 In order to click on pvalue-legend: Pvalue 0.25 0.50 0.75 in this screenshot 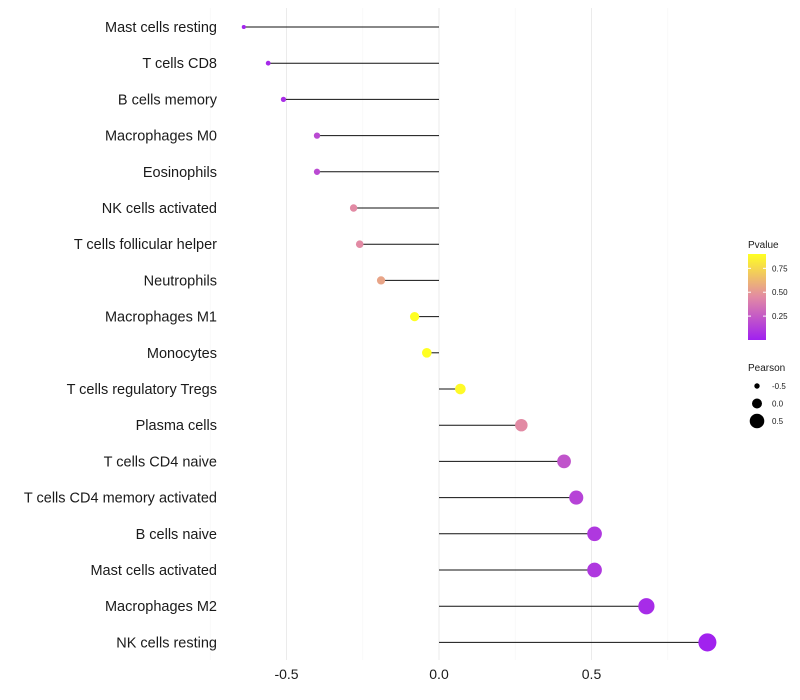, I will do `click(768, 290)`.